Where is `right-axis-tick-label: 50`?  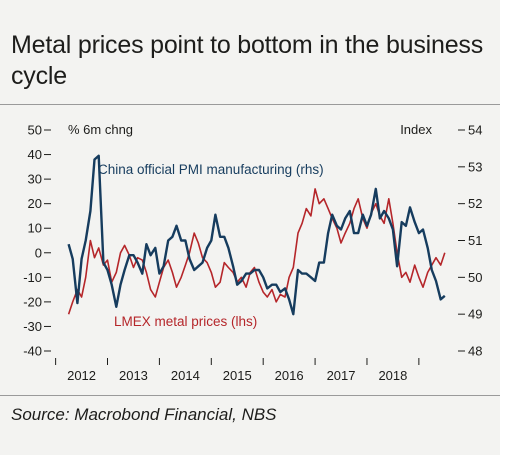
right-axis-tick-label: 50 is located at coordinates (475, 277).